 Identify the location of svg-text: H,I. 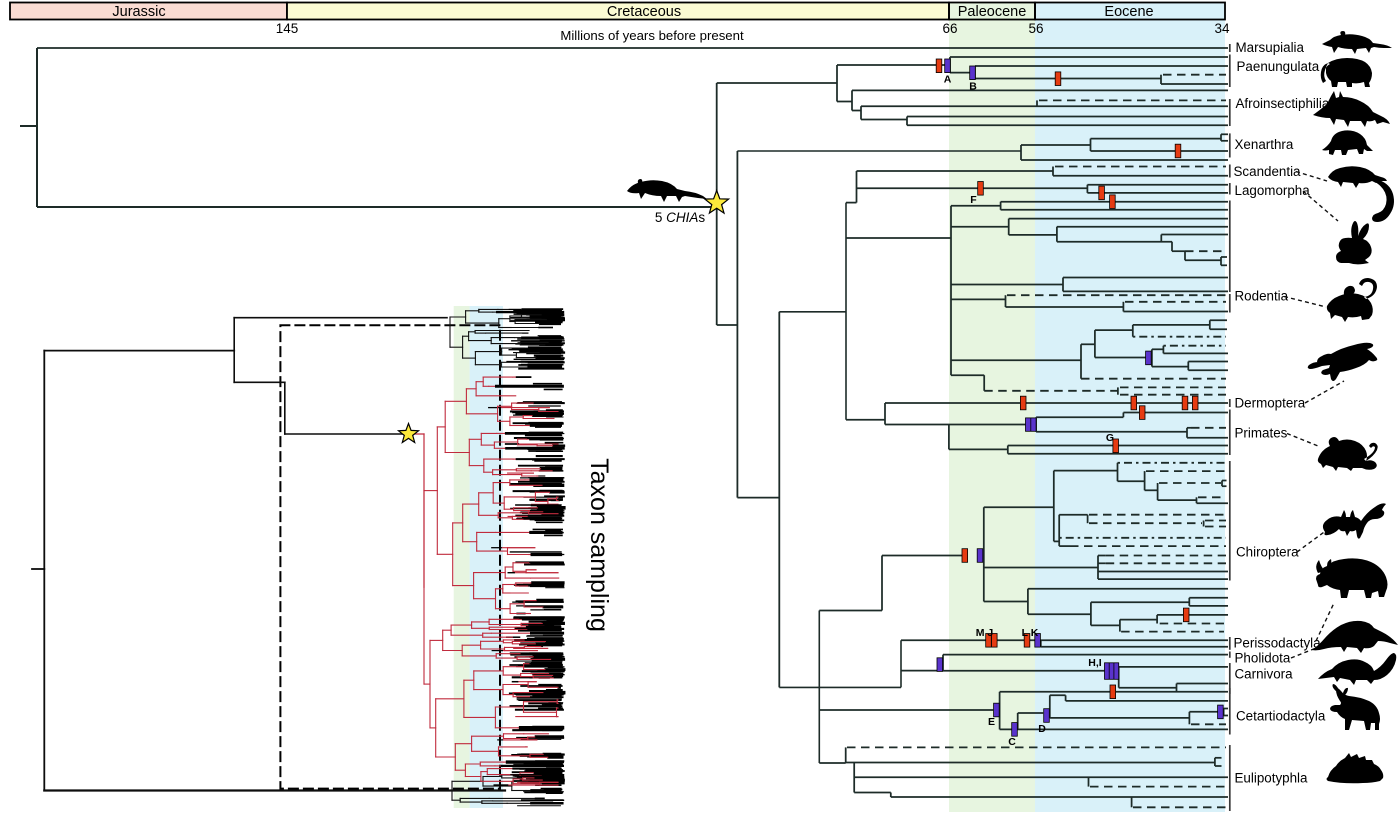
(1095, 663).